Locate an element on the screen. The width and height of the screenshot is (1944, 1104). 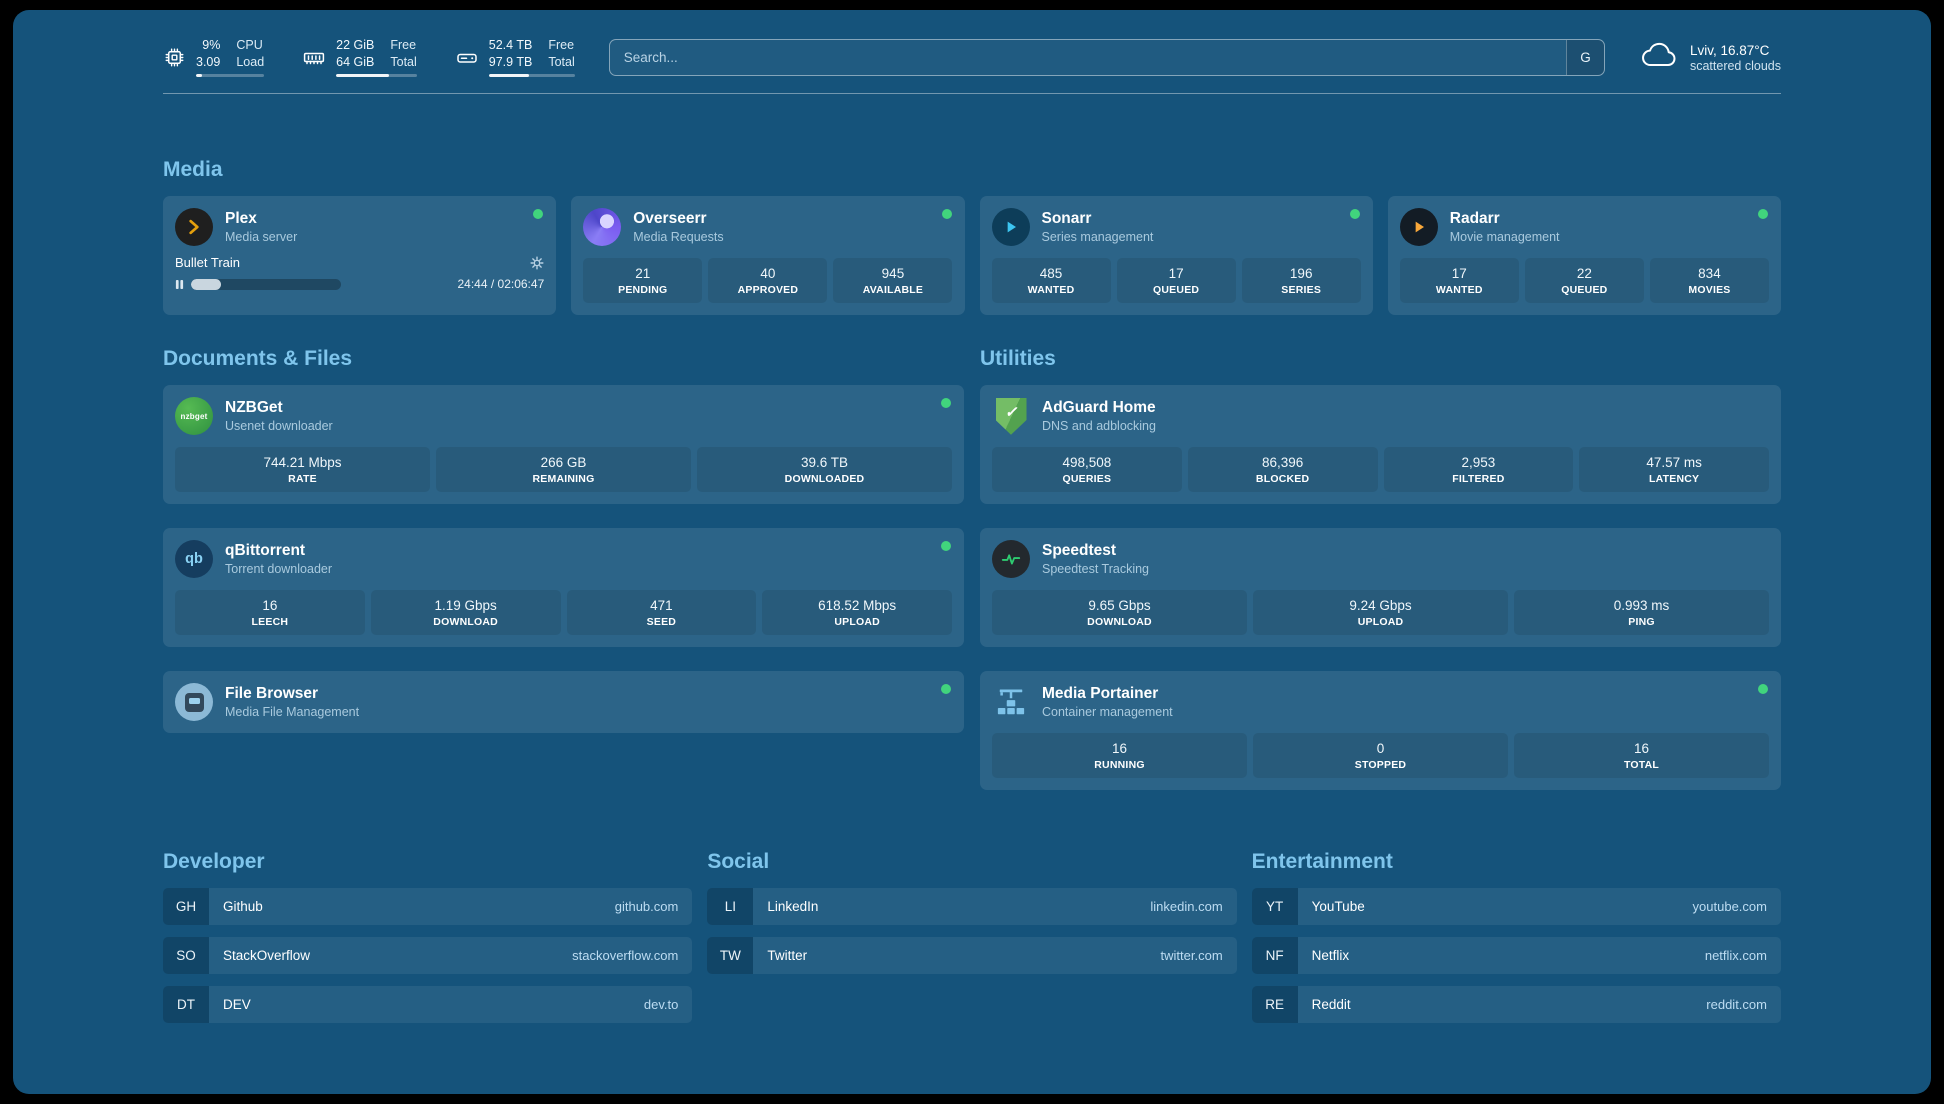
search-input is located at coordinates (1106, 58).